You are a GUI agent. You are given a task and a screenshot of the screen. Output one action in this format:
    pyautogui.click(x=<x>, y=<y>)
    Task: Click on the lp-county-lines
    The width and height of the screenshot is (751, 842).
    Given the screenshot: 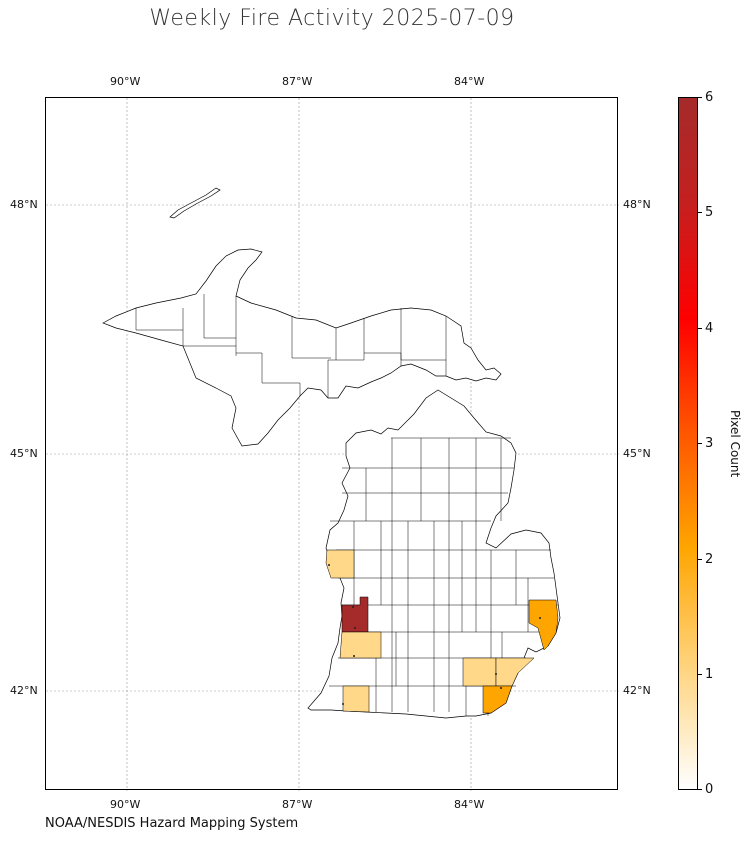 What is the action you would take?
    pyautogui.click(x=443, y=576)
    